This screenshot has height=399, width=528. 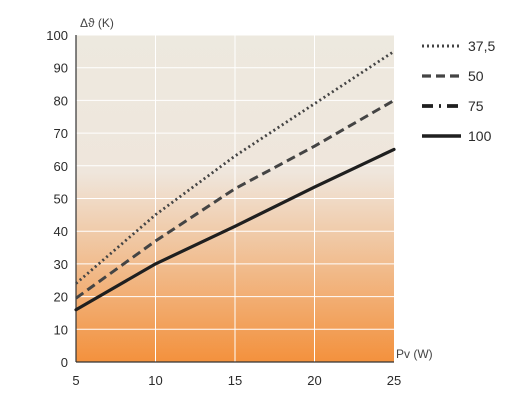 I want to click on y-tick-label: 20, so click(x=61, y=297).